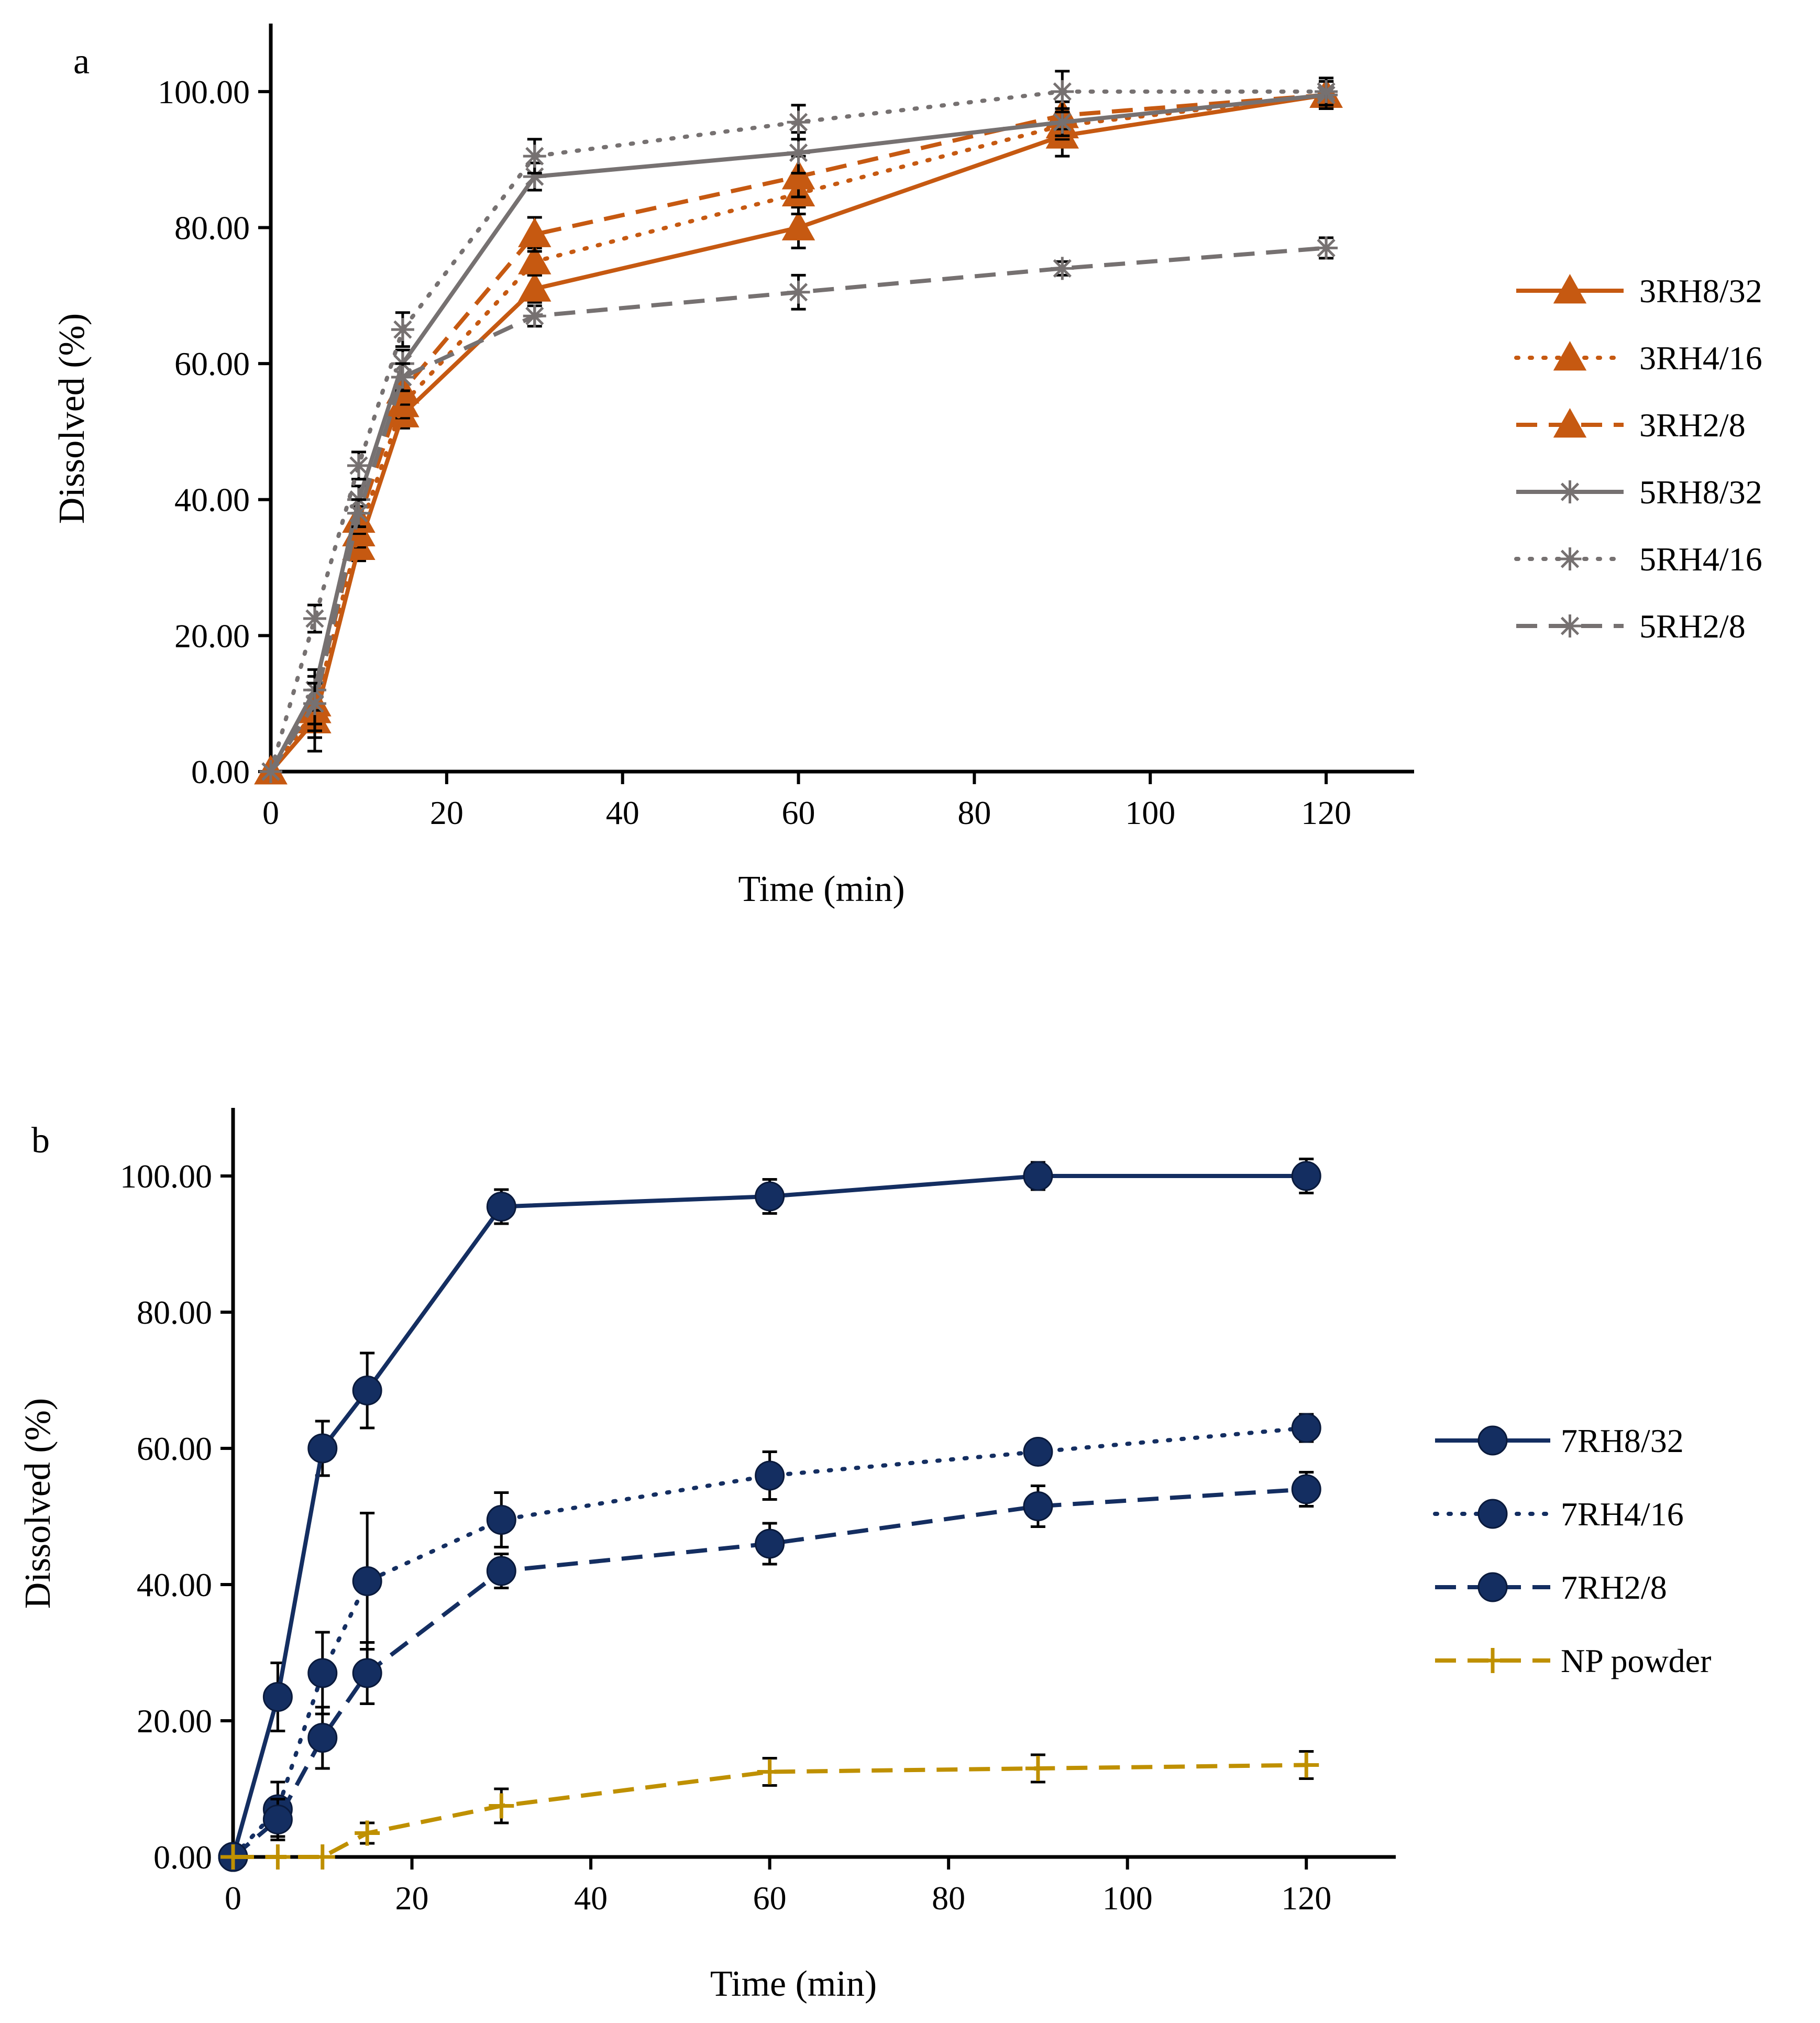 This screenshot has height=2023, width=1820. Describe the element at coordinates (1127, 1898) in the screenshot. I see `x-tick-label: 100` at that location.